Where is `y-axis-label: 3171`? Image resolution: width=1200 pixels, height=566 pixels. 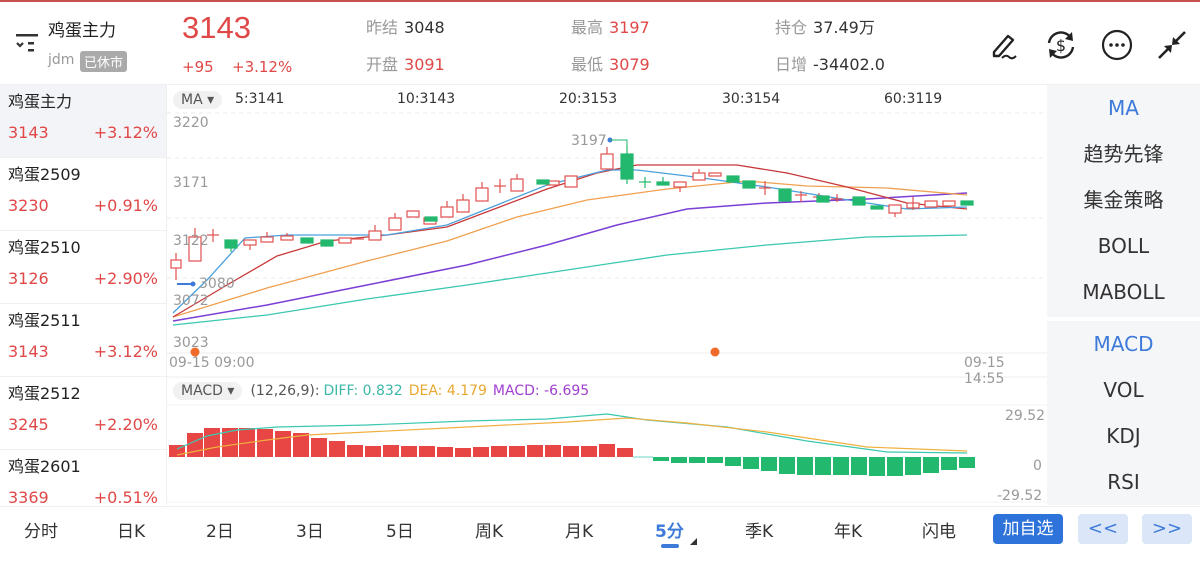
y-axis-label: 3171 is located at coordinates (191, 183).